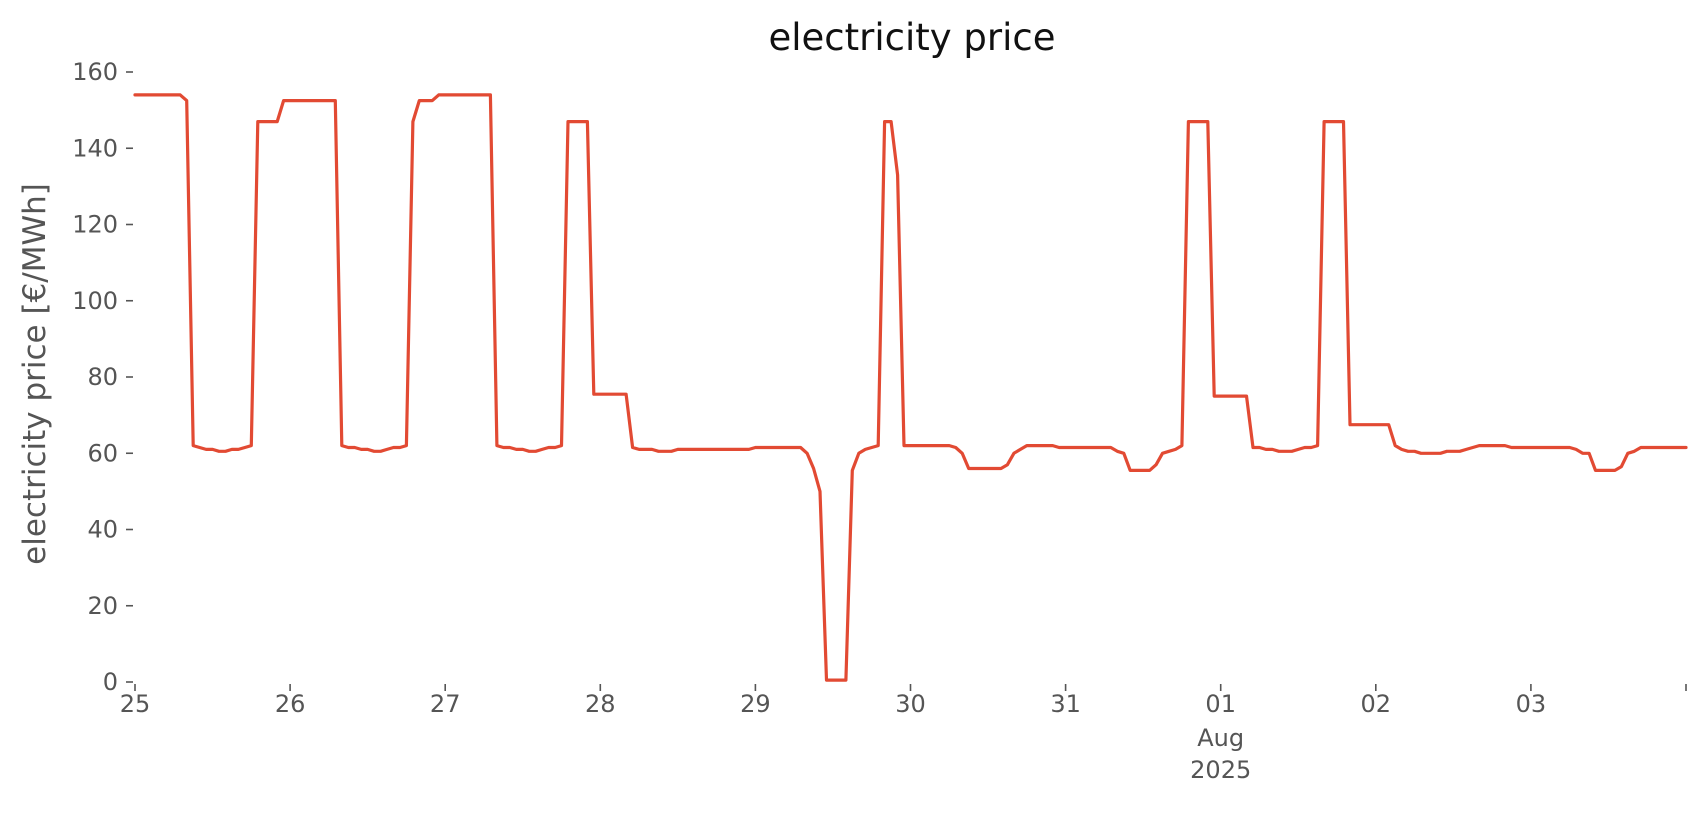  I want to click on y-tick-label: 0, so click(110, 682).